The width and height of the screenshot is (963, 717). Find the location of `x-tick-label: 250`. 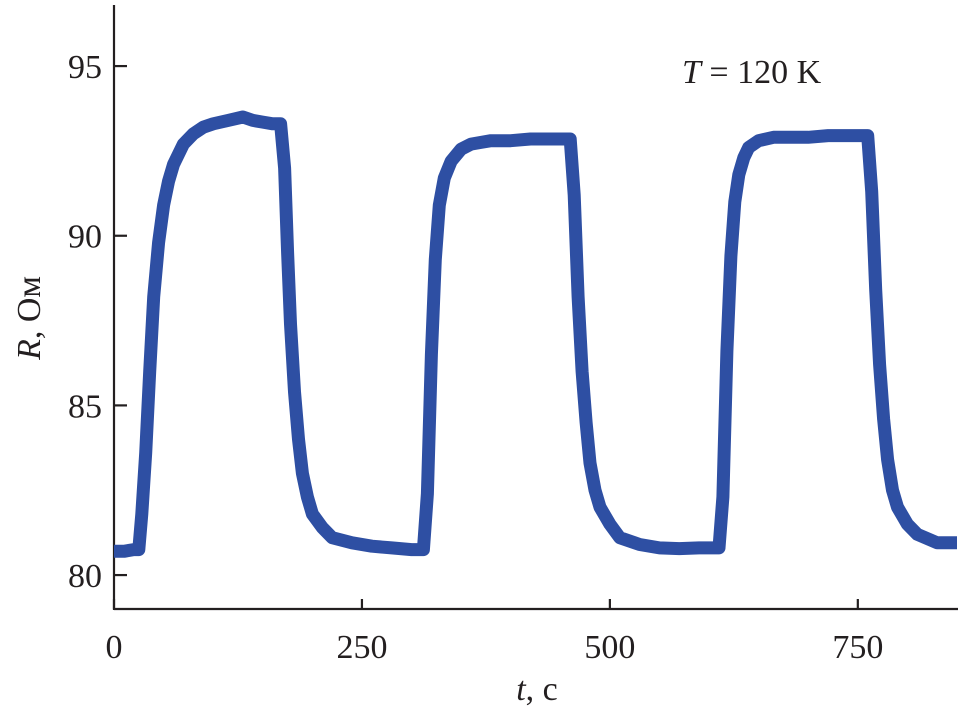

x-tick-label: 250 is located at coordinates (361, 647).